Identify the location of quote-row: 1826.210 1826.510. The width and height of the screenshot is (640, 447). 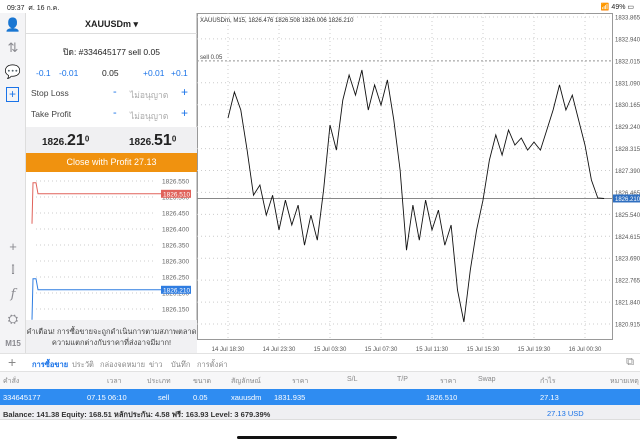
(111, 140).